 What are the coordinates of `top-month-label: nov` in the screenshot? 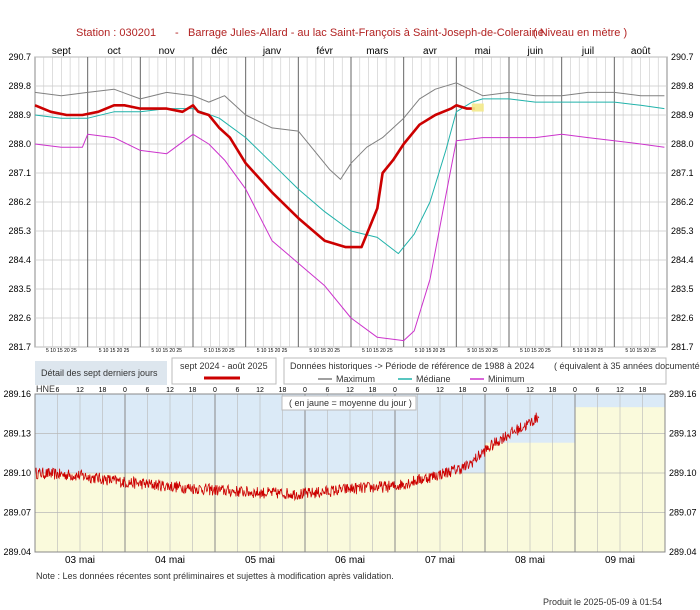 It's located at (167, 51).